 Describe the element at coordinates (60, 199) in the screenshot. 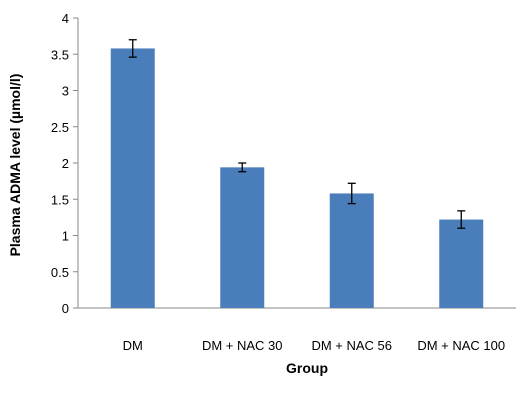

I see `y-tick-label: 1.5` at that location.